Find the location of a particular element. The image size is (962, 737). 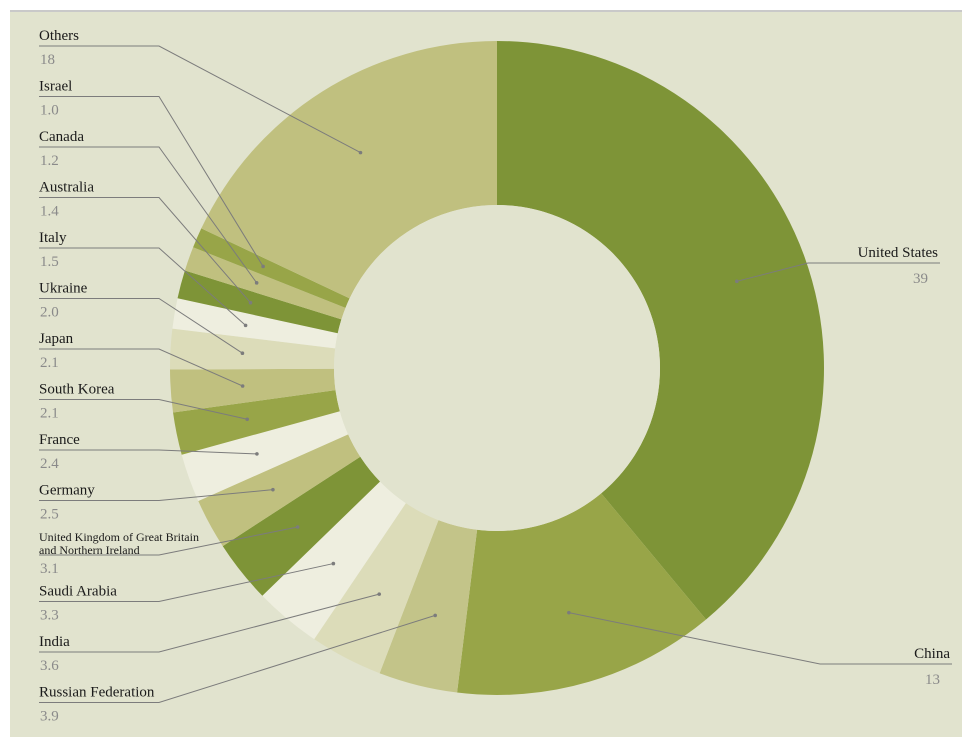

label-group-canada: Canada 1.2 is located at coordinates (149, 207).